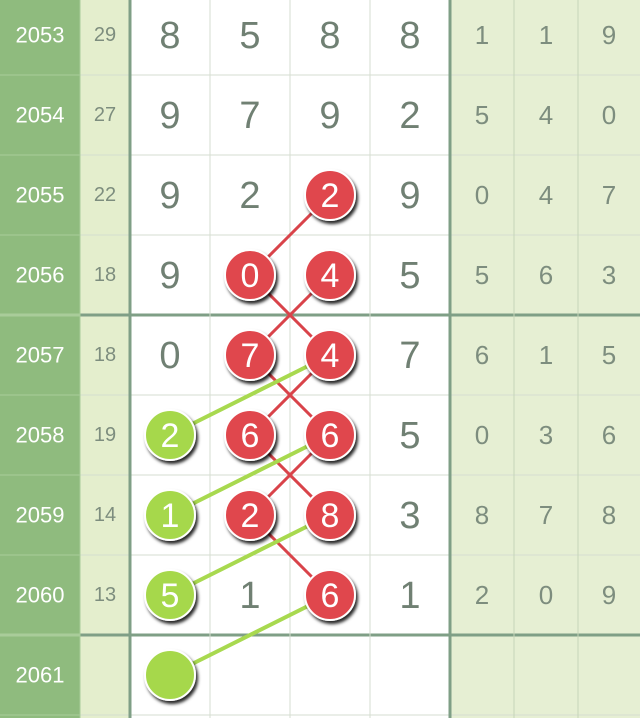 Image resolution: width=640 pixels, height=723 pixels. I want to click on sum-value: 27, so click(105, 115).